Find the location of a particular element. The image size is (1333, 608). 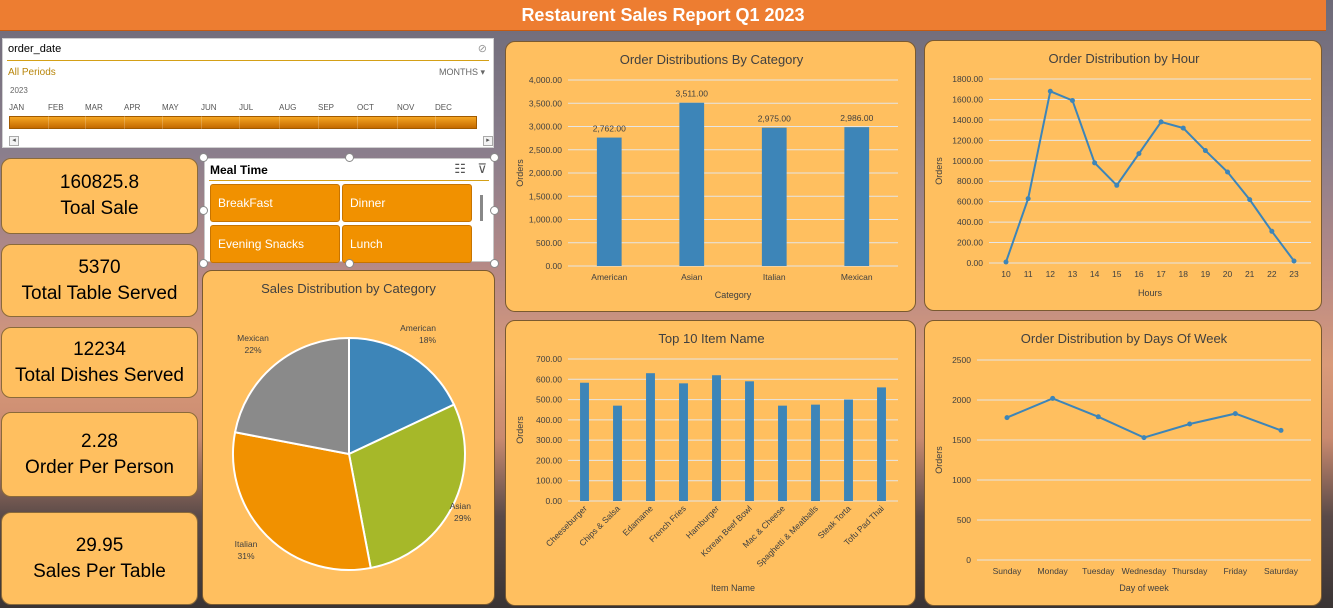

data-label: 2,975.00 is located at coordinates (774, 119).